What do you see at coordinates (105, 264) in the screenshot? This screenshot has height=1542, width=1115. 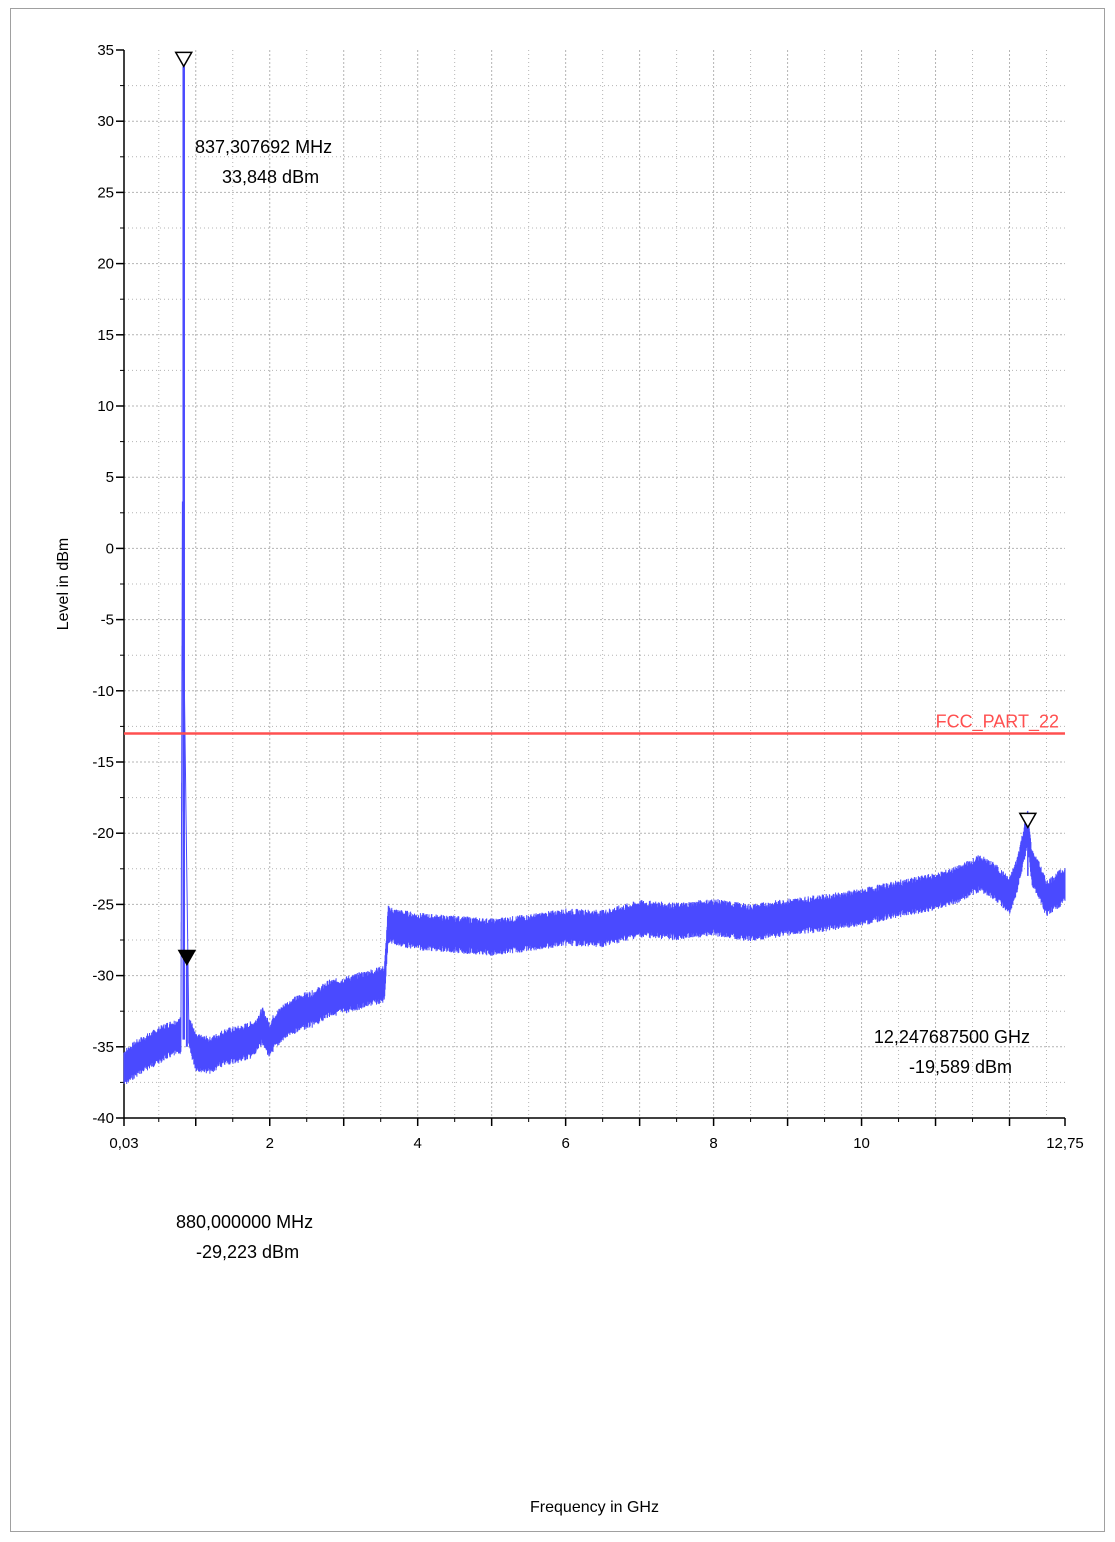 I see `y-tick-label: 20` at bounding box center [105, 264].